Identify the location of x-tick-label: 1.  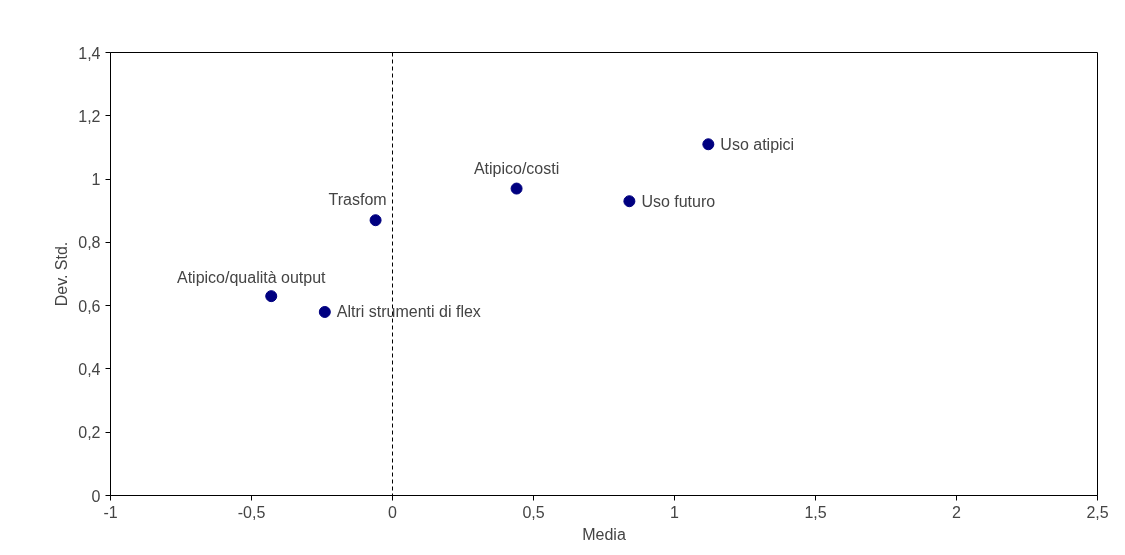
(675, 512).